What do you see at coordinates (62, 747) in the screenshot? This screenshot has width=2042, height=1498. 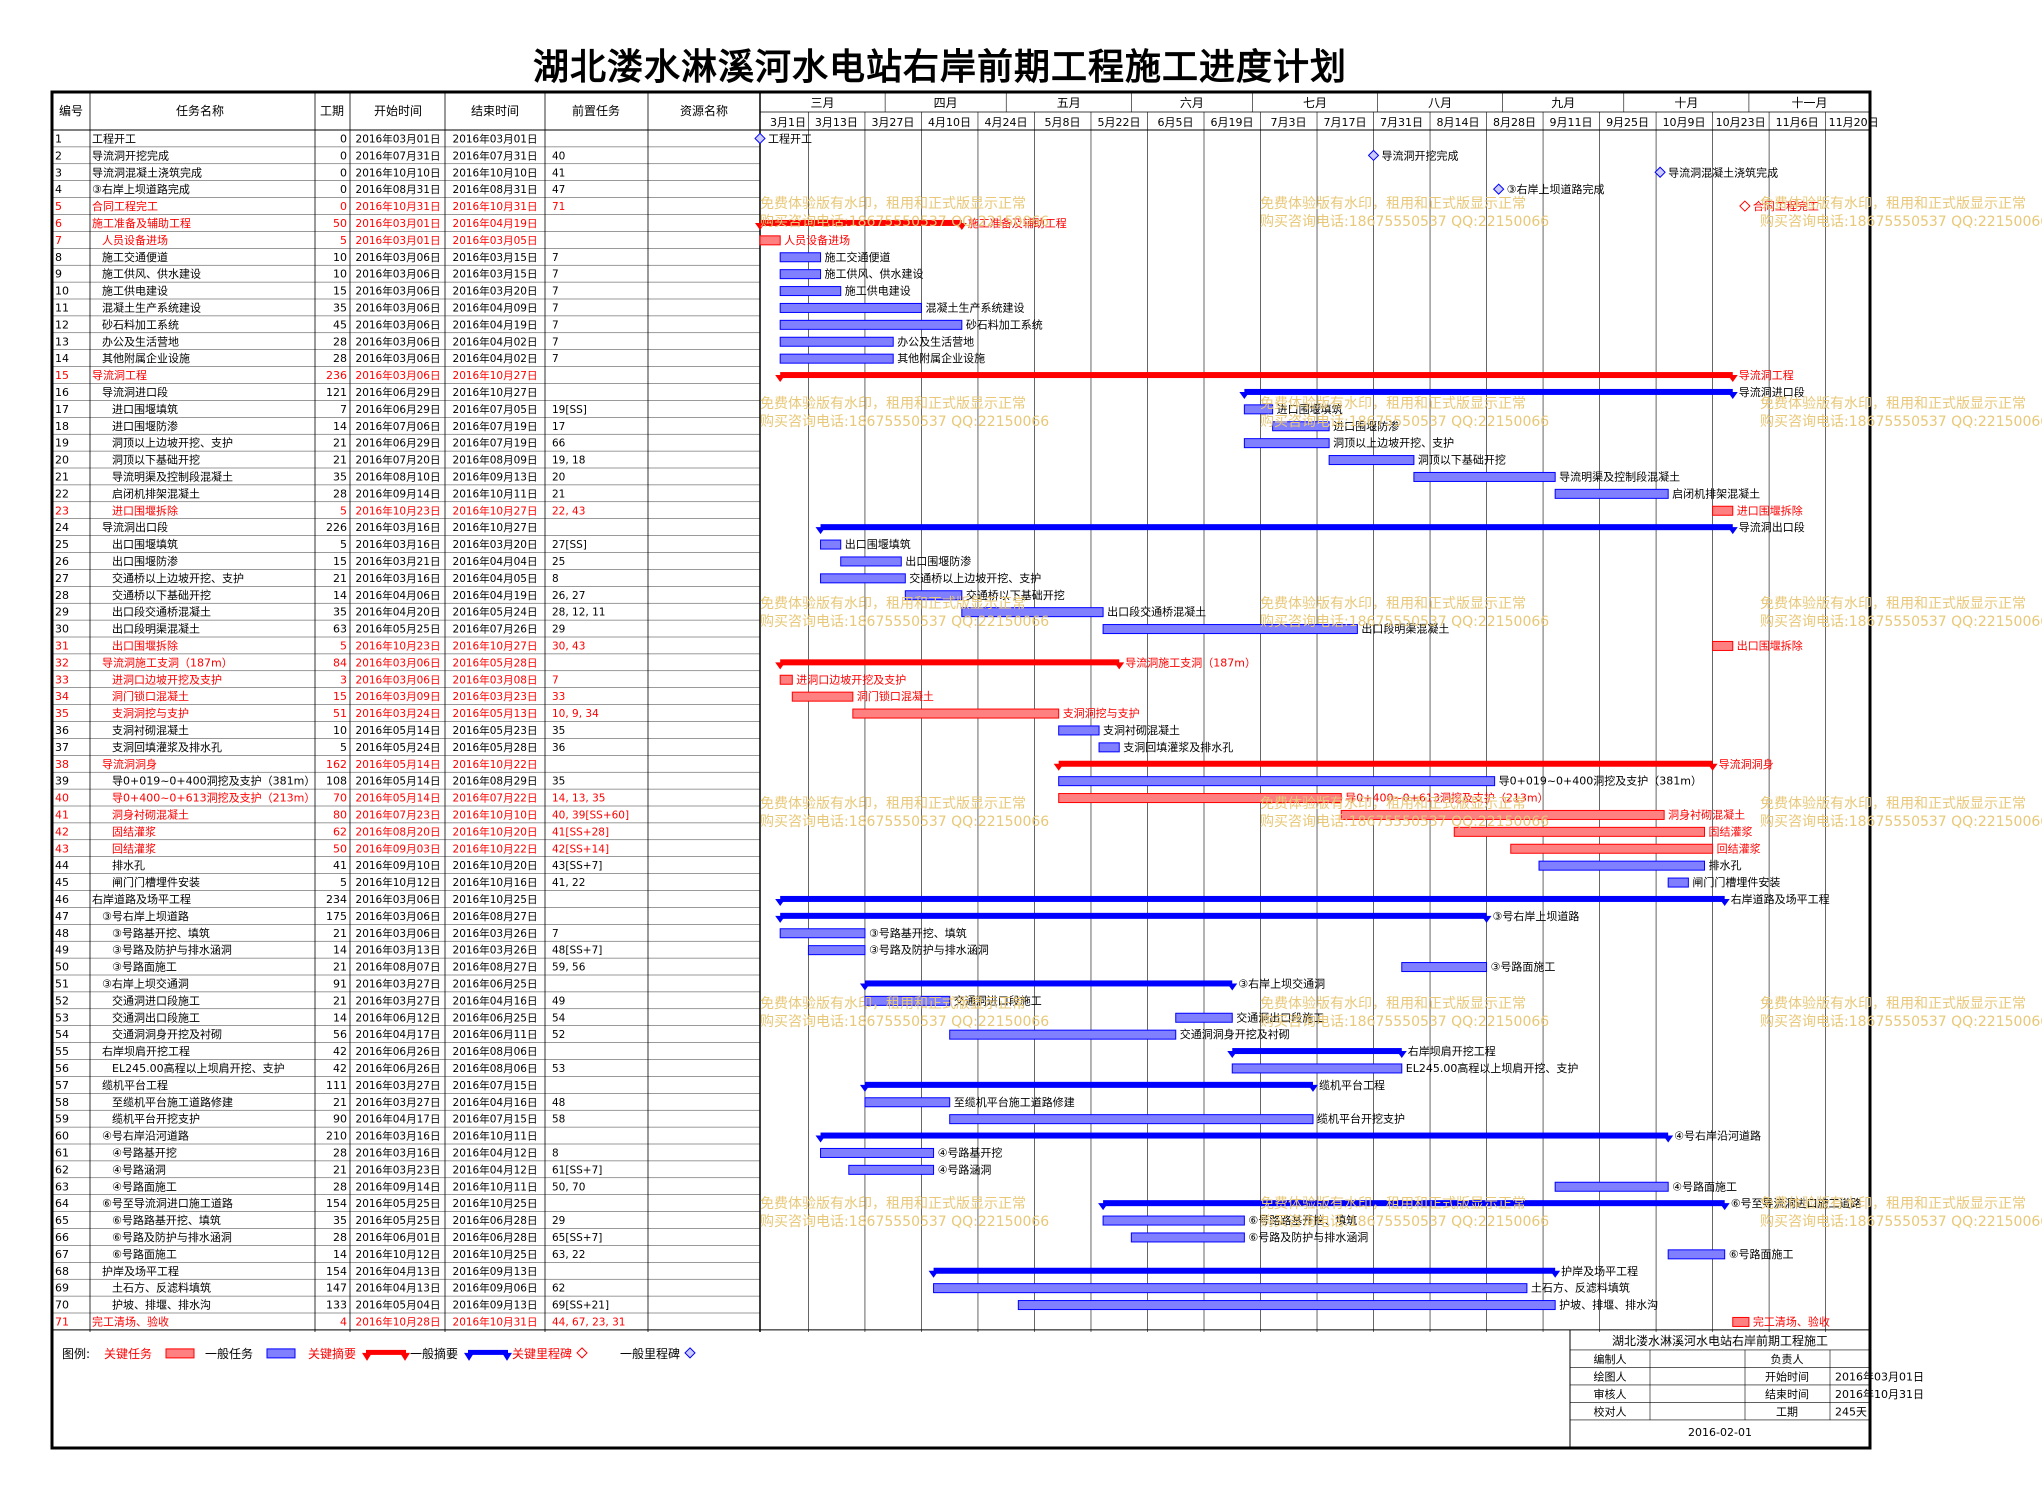 I see `task-id: 37` at bounding box center [62, 747].